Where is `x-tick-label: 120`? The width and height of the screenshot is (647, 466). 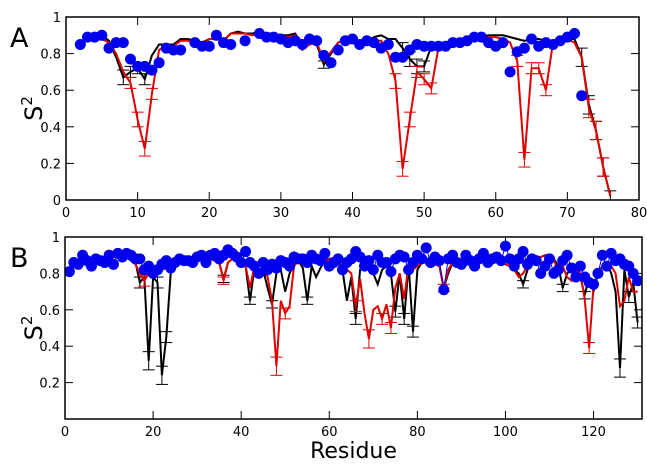 x-tick-label: 120 is located at coordinates (593, 432).